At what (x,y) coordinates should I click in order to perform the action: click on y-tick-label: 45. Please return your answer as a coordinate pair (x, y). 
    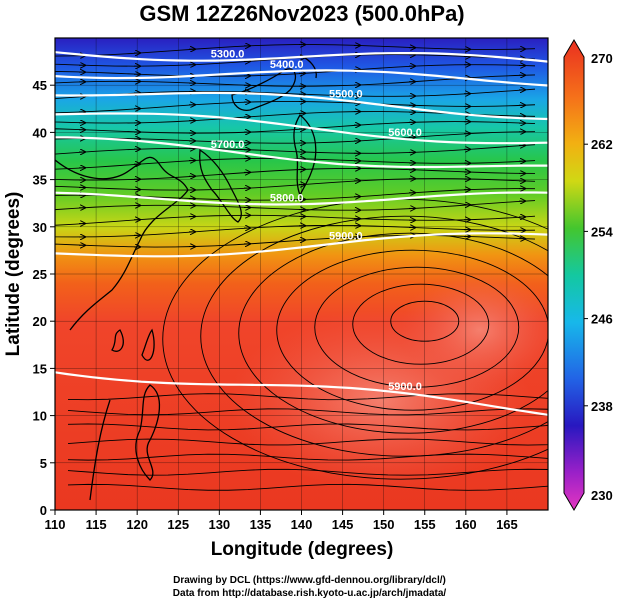
    Looking at the image, I should click on (40, 85).